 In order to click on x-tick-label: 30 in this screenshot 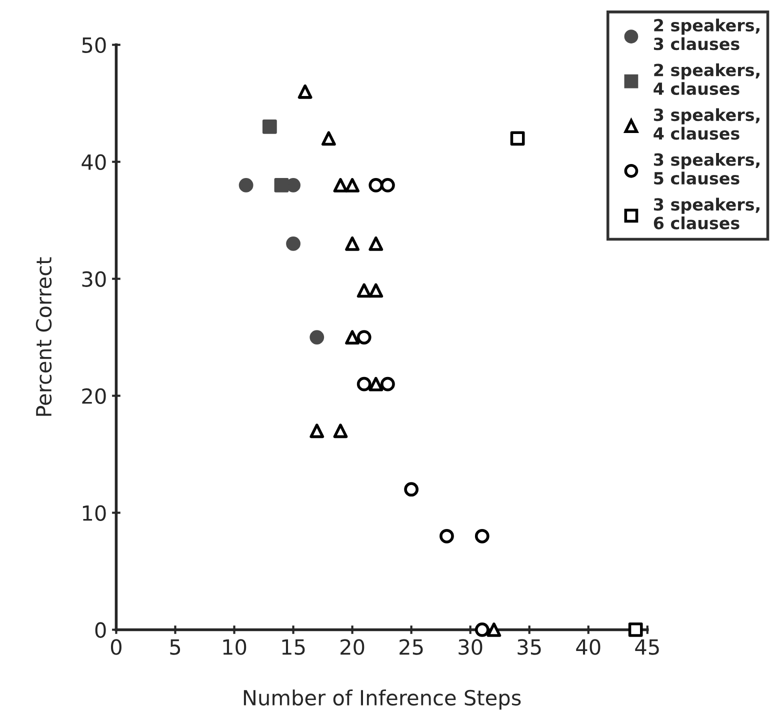, I will do `click(470, 647)`.